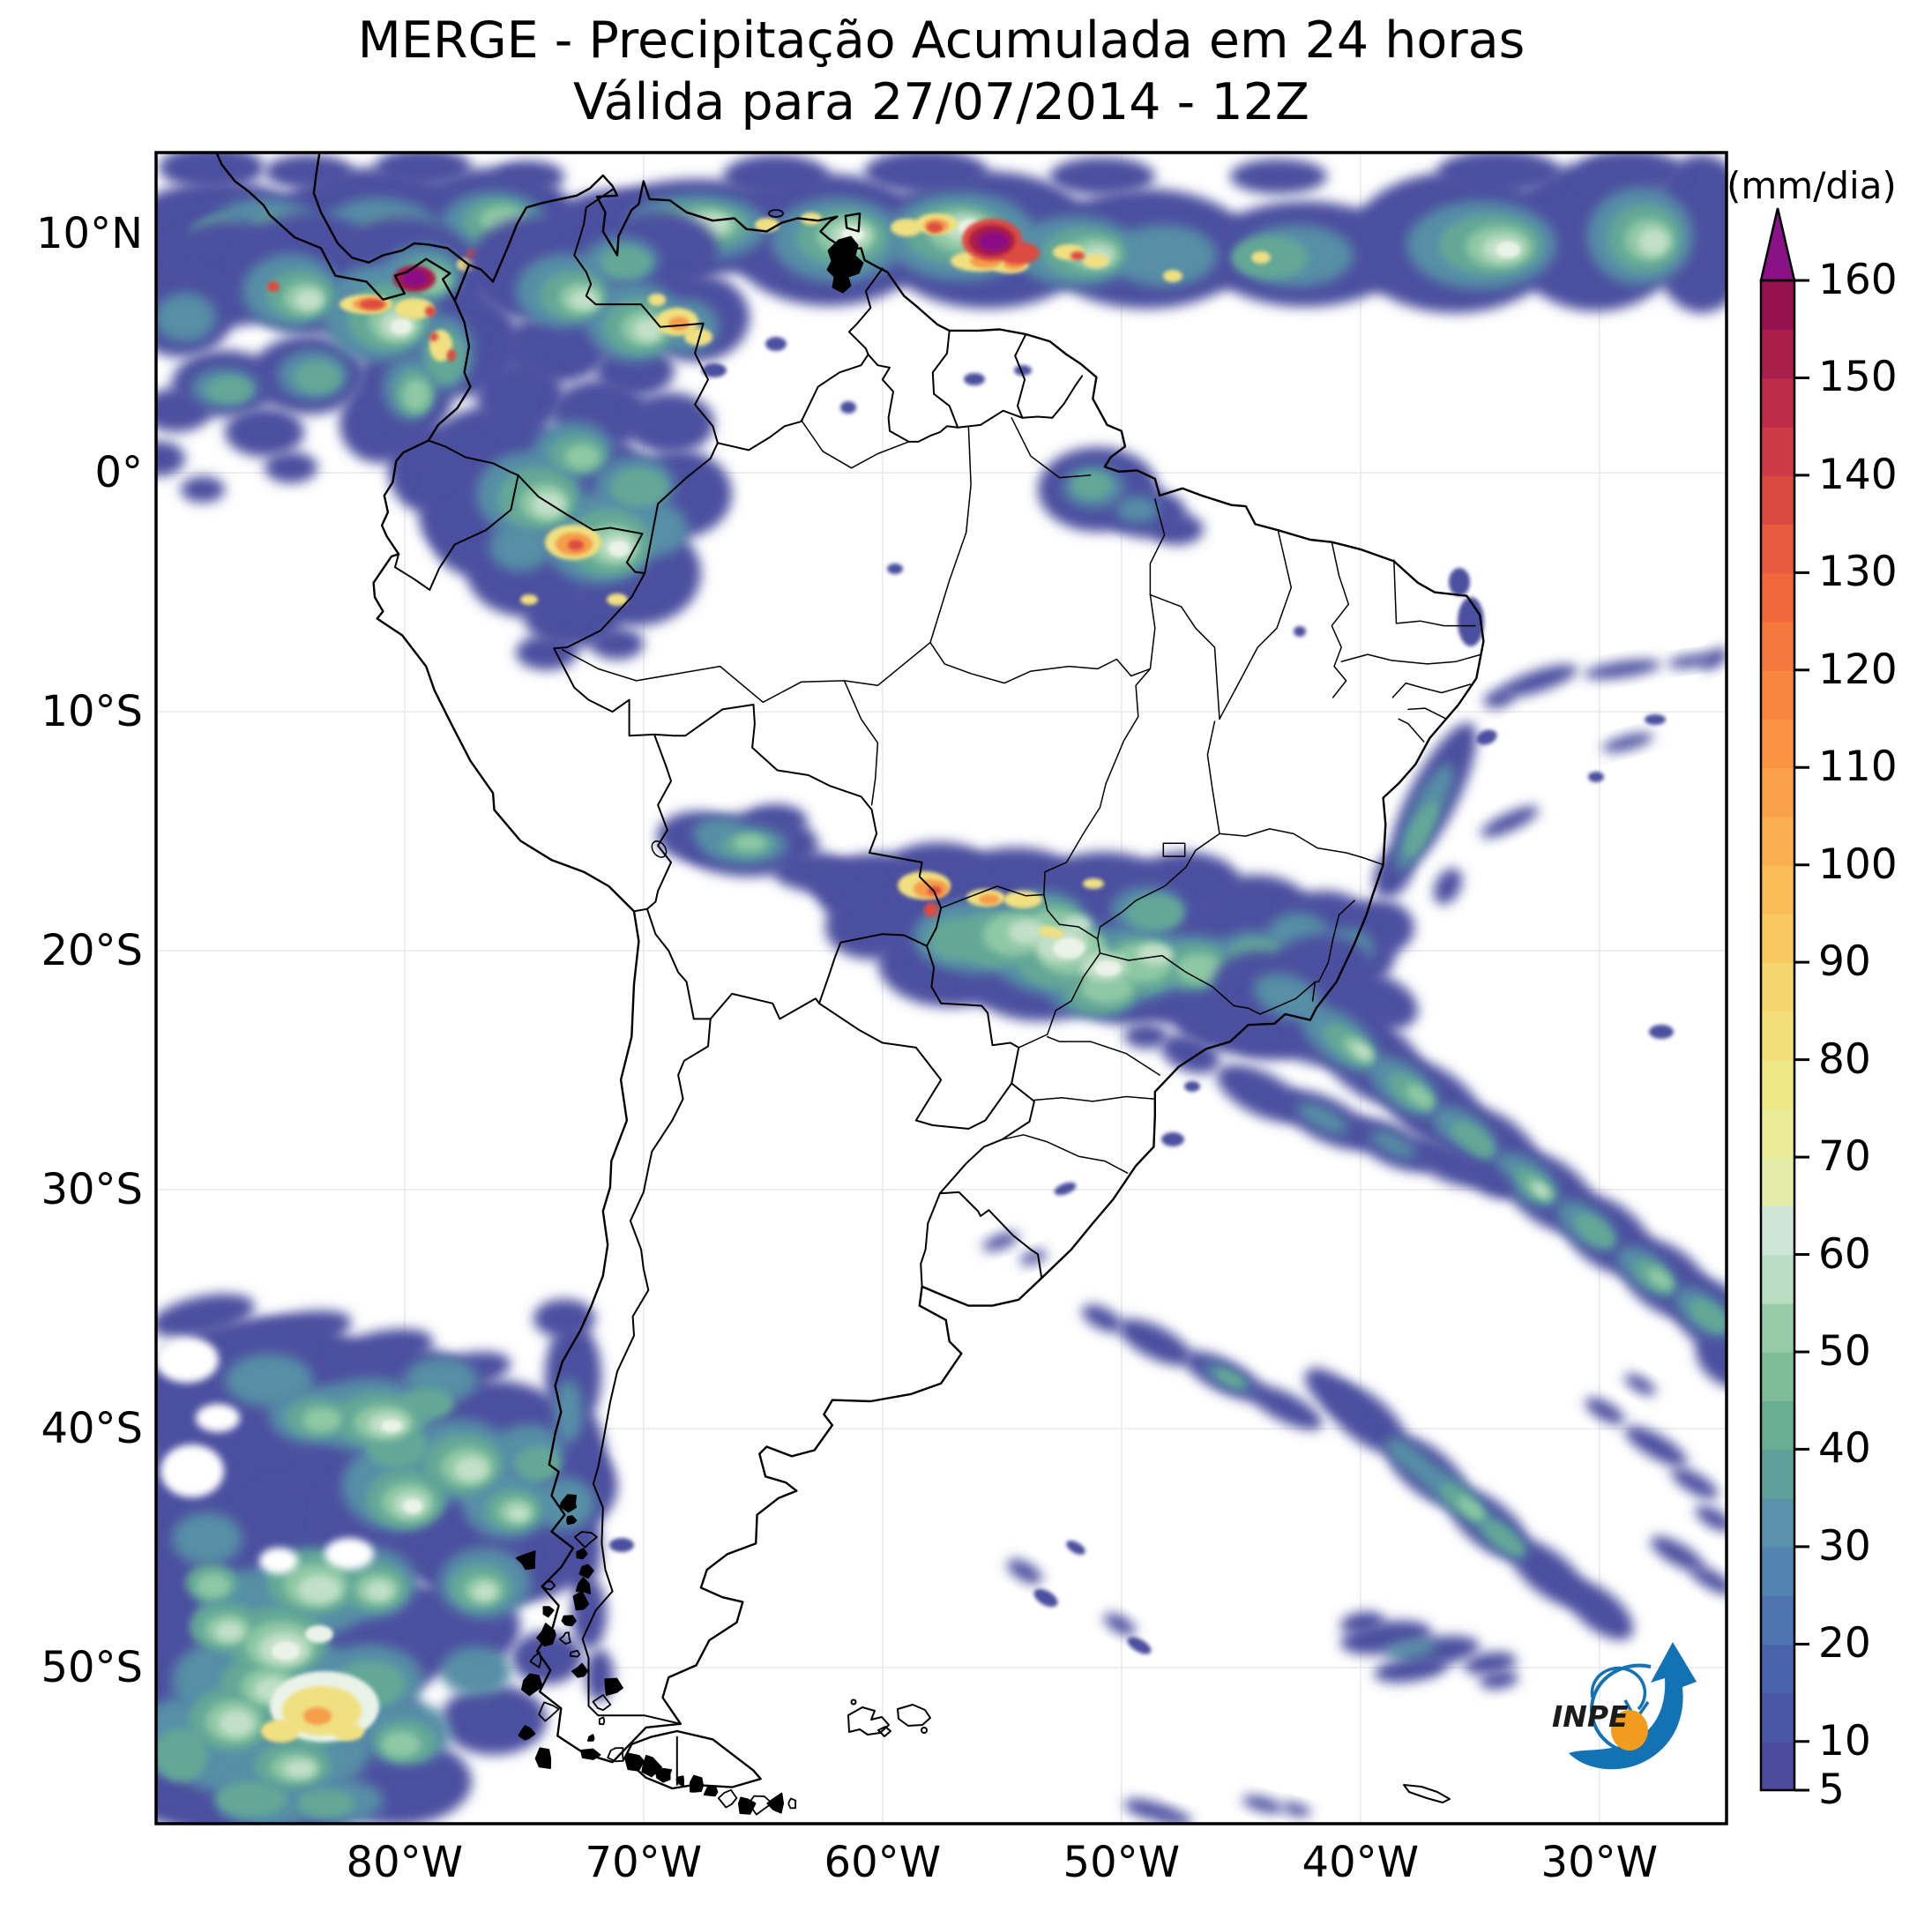  I want to click on colorbar-tick-label: 110, so click(1858, 767).